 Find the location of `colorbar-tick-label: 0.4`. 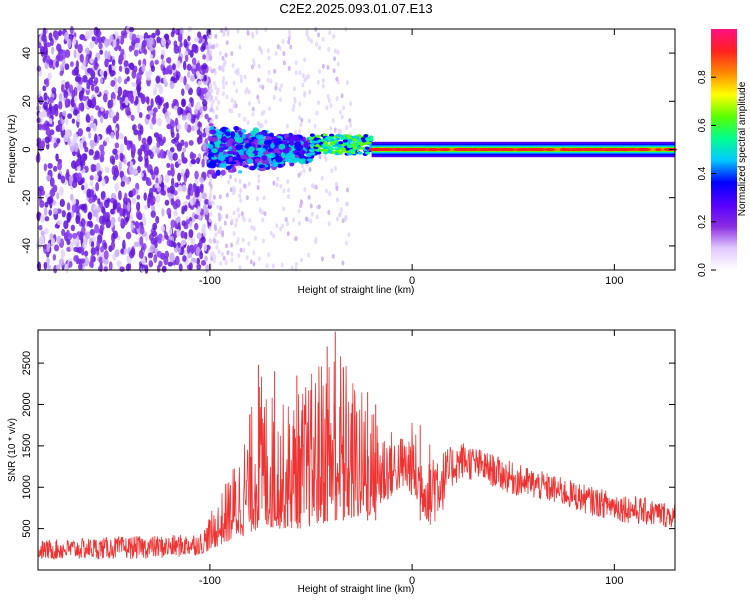

colorbar-tick-label: 0.4 is located at coordinates (702, 173).